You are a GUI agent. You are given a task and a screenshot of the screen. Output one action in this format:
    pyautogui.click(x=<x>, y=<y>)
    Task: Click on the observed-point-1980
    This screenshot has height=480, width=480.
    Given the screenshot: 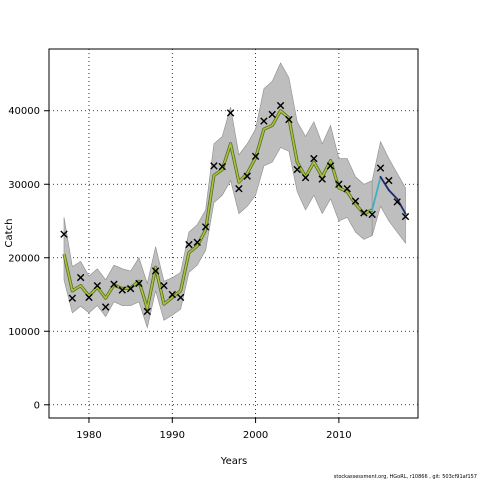 What is the action you would take?
    pyautogui.click(x=89, y=297)
    